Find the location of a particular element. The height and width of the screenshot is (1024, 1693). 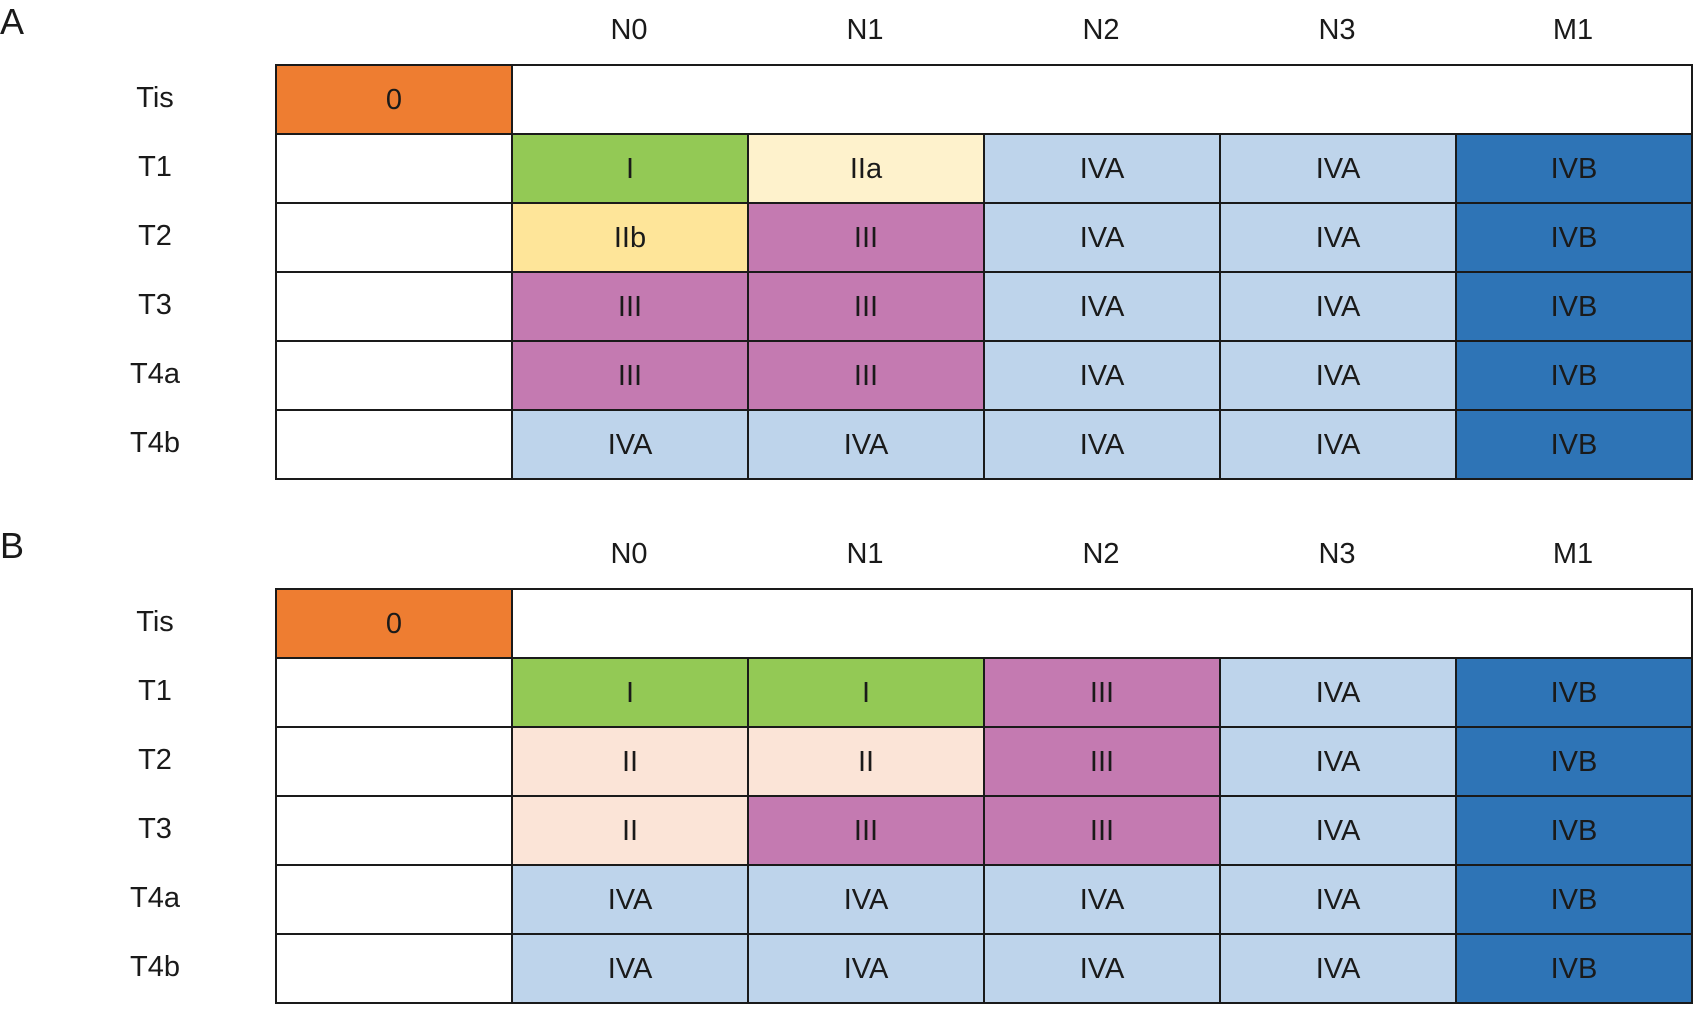

stage-cell-t2-n3: IVA is located at coordinates (1338, 761).